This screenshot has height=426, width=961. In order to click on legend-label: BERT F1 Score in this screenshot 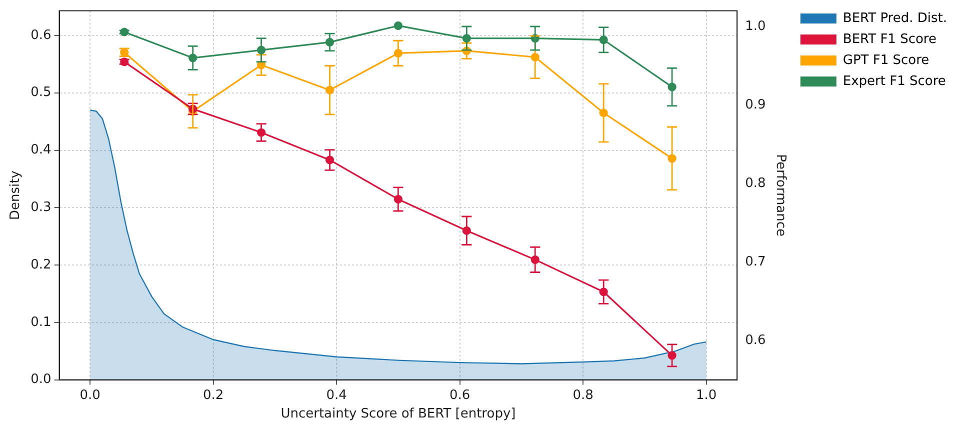, I will do `click(889, 39)`.